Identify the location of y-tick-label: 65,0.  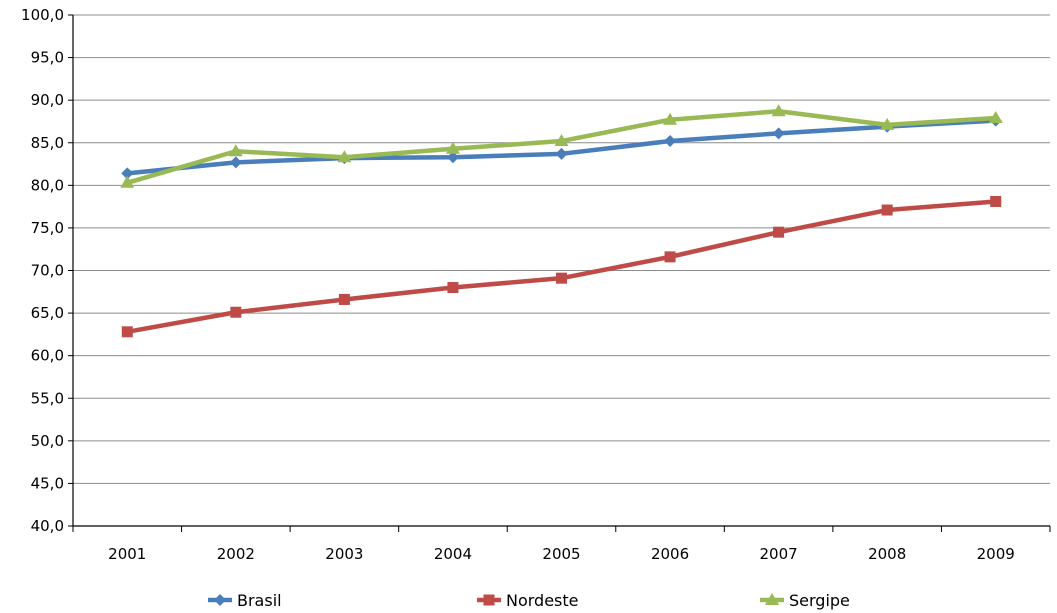
(47, 313).